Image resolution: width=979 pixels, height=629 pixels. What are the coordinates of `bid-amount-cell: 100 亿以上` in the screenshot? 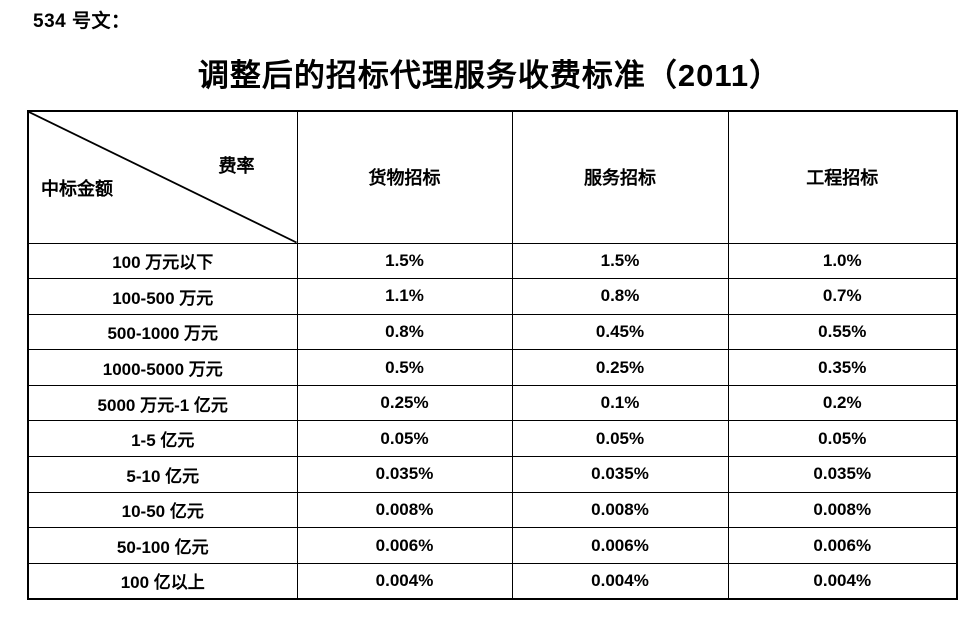 It's located at (162, 581).